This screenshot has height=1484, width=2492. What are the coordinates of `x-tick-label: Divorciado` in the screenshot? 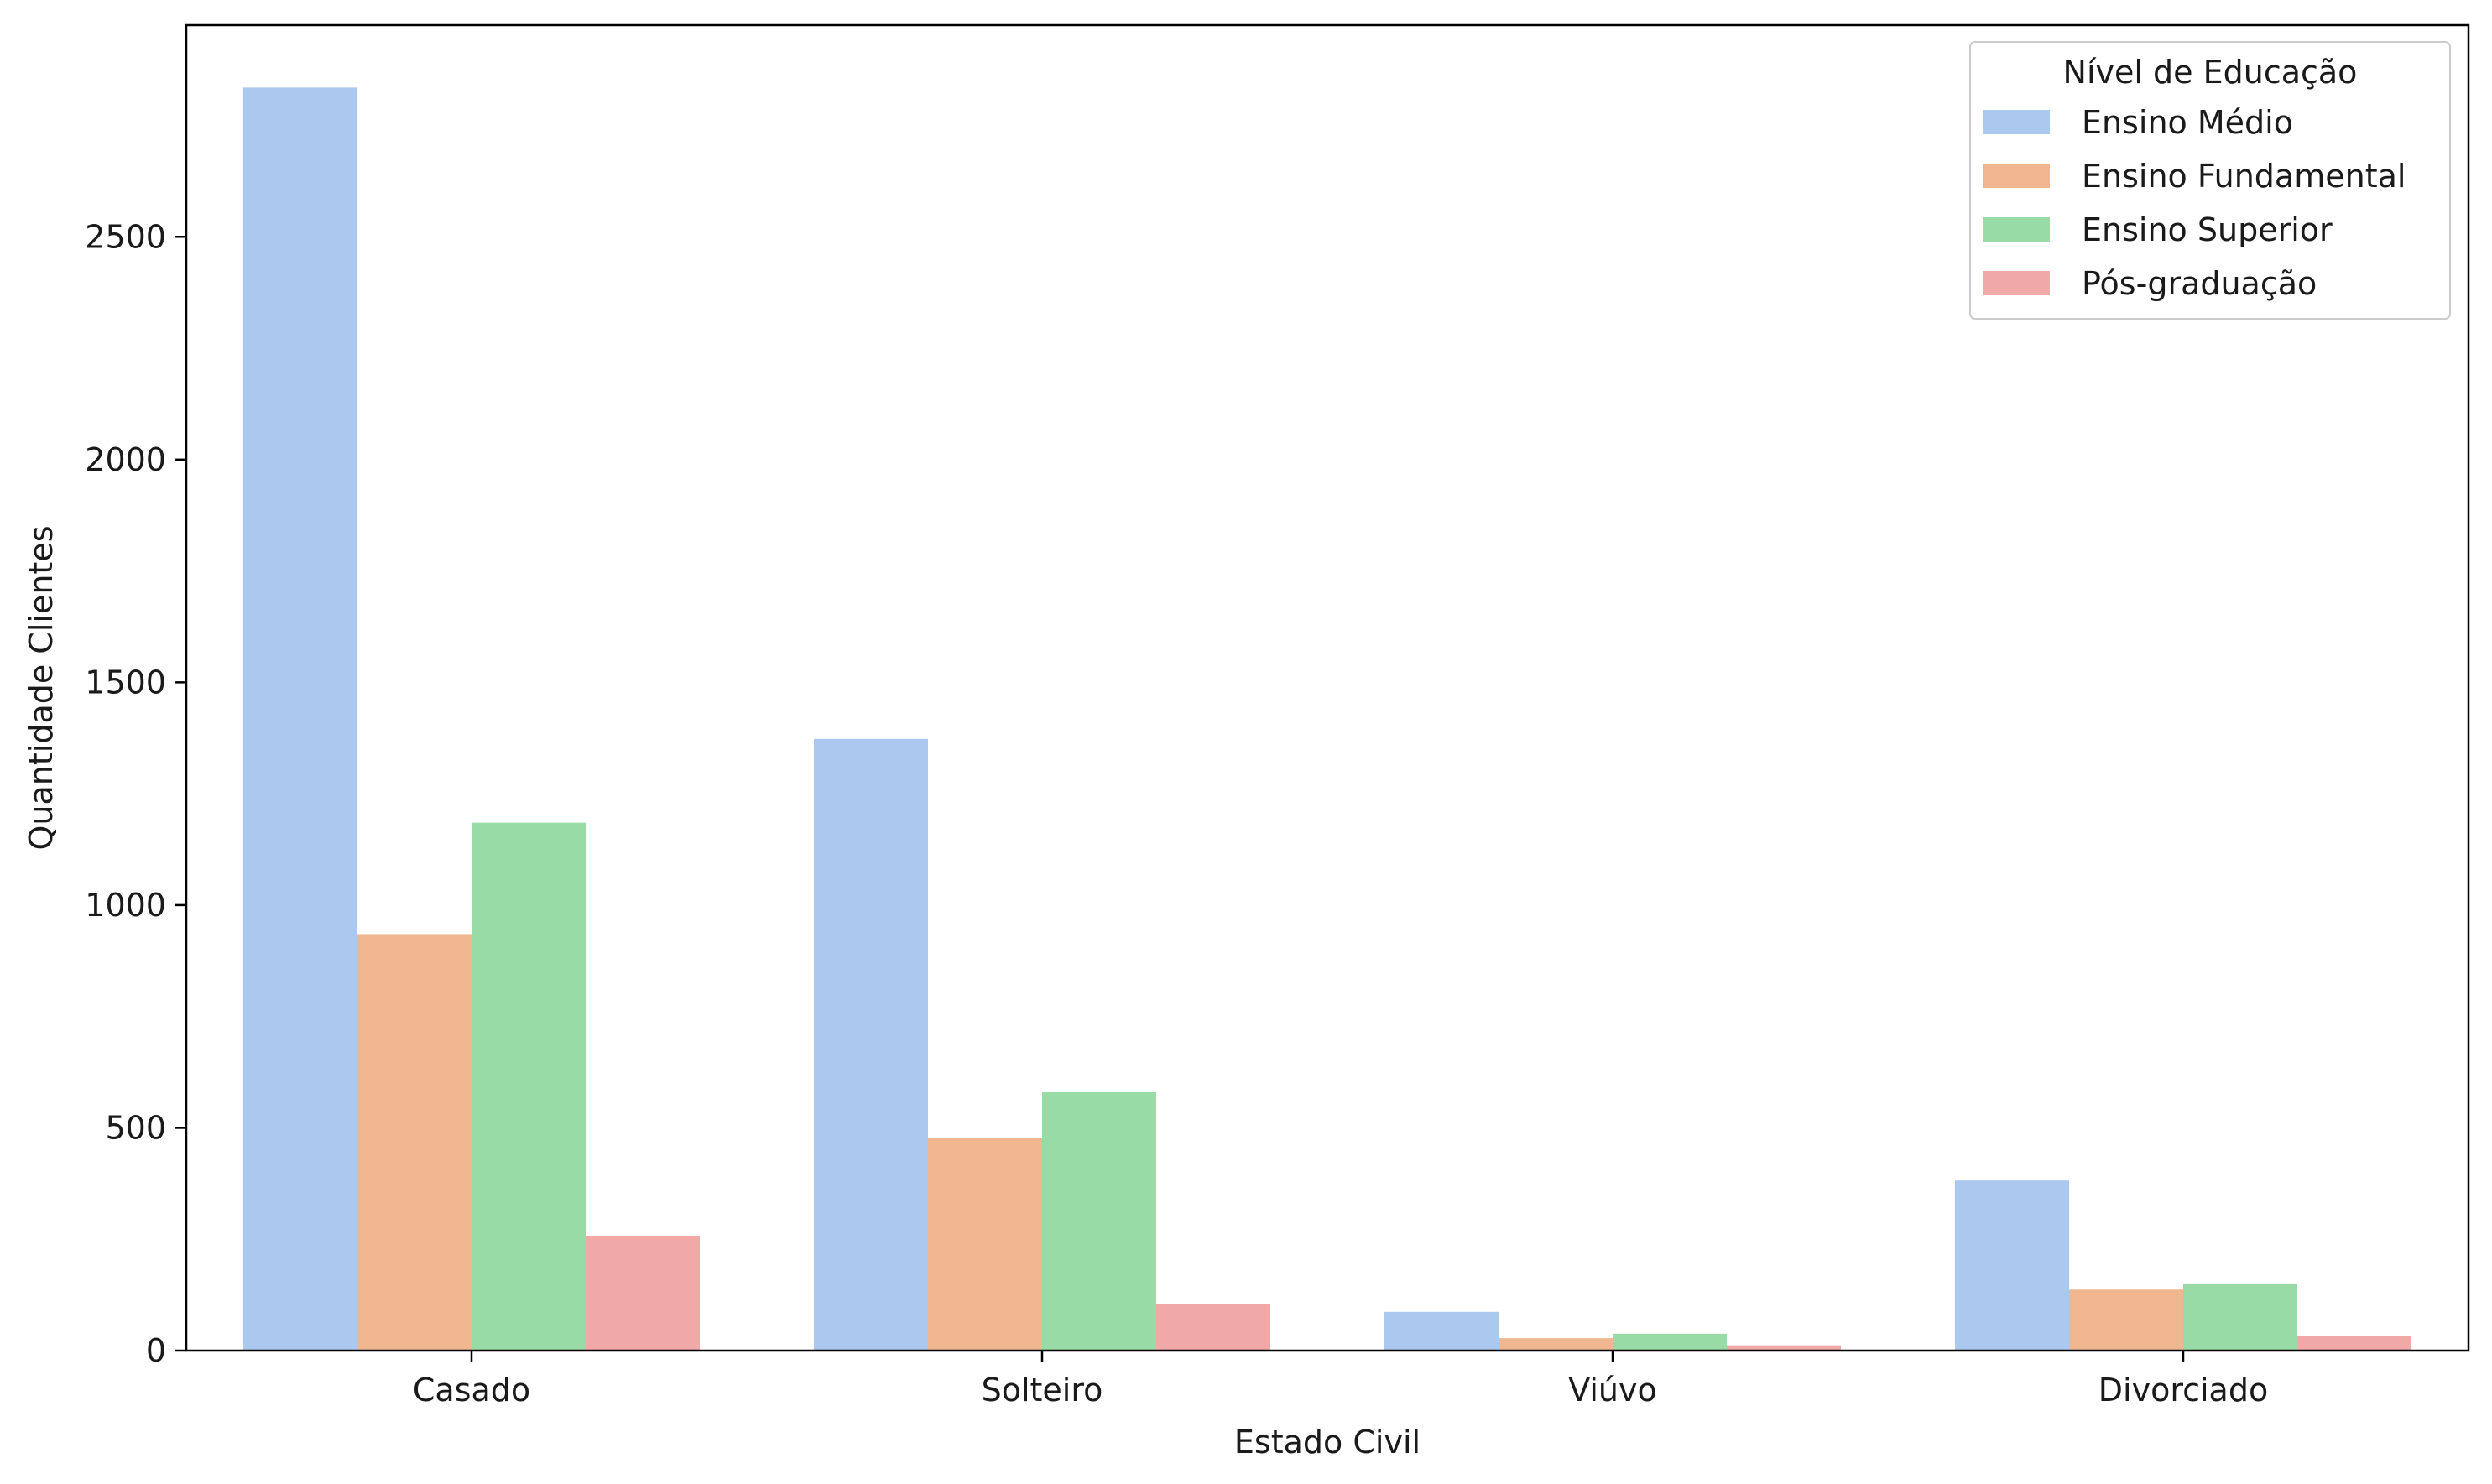 It's located at (2183, 1390).